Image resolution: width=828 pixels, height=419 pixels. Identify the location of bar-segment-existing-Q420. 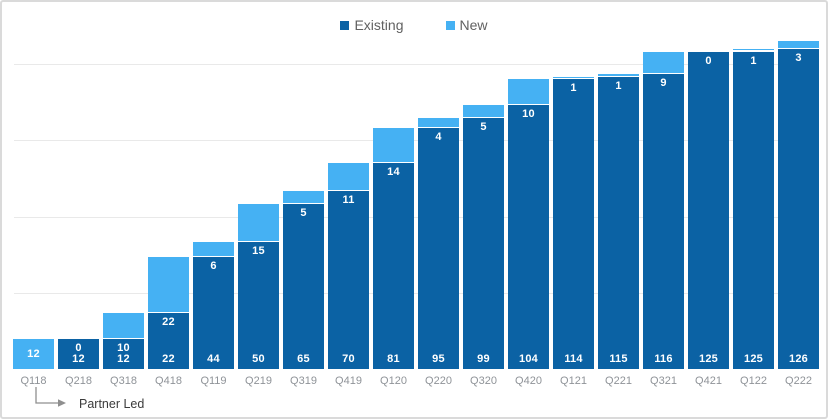
(528, 236).